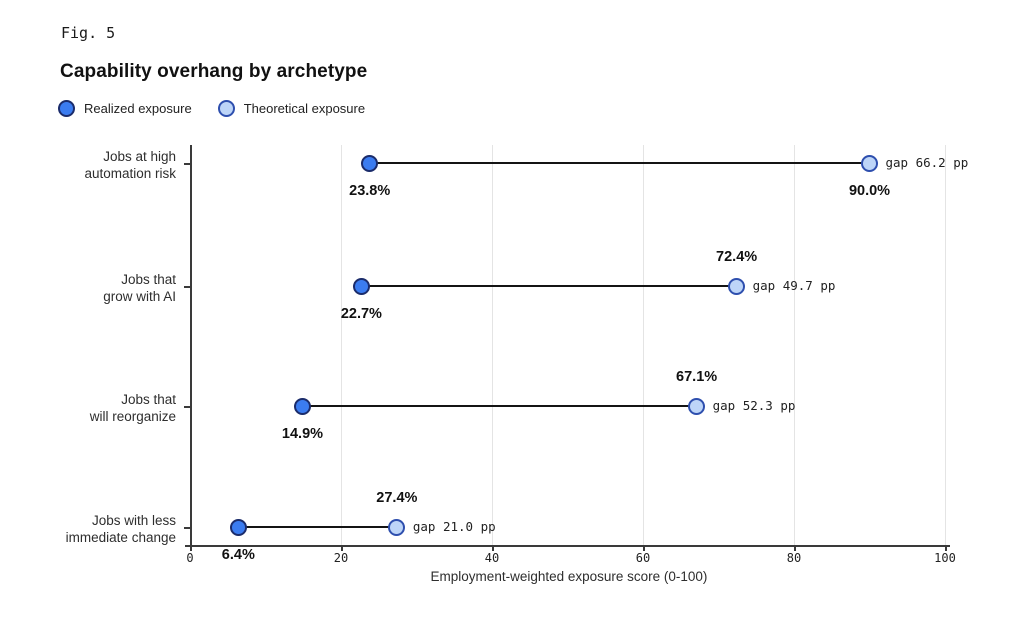  I want to click on legend-label-realized: Realized exposure, so click(138, 108).